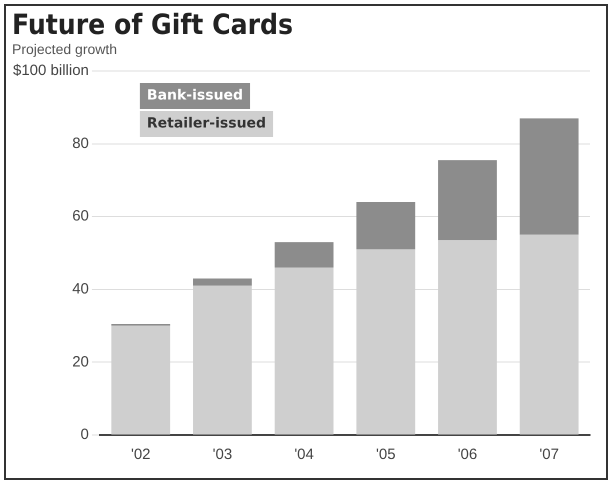 The image size is (616, 488). Describe the element at coordinates (549, 455) in the screenshot. I see `x-tick-label: '07` at that location.